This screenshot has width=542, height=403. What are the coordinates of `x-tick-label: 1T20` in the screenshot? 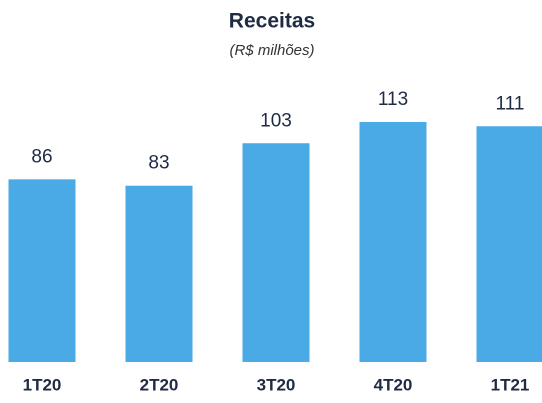 It's located at (42, 384).